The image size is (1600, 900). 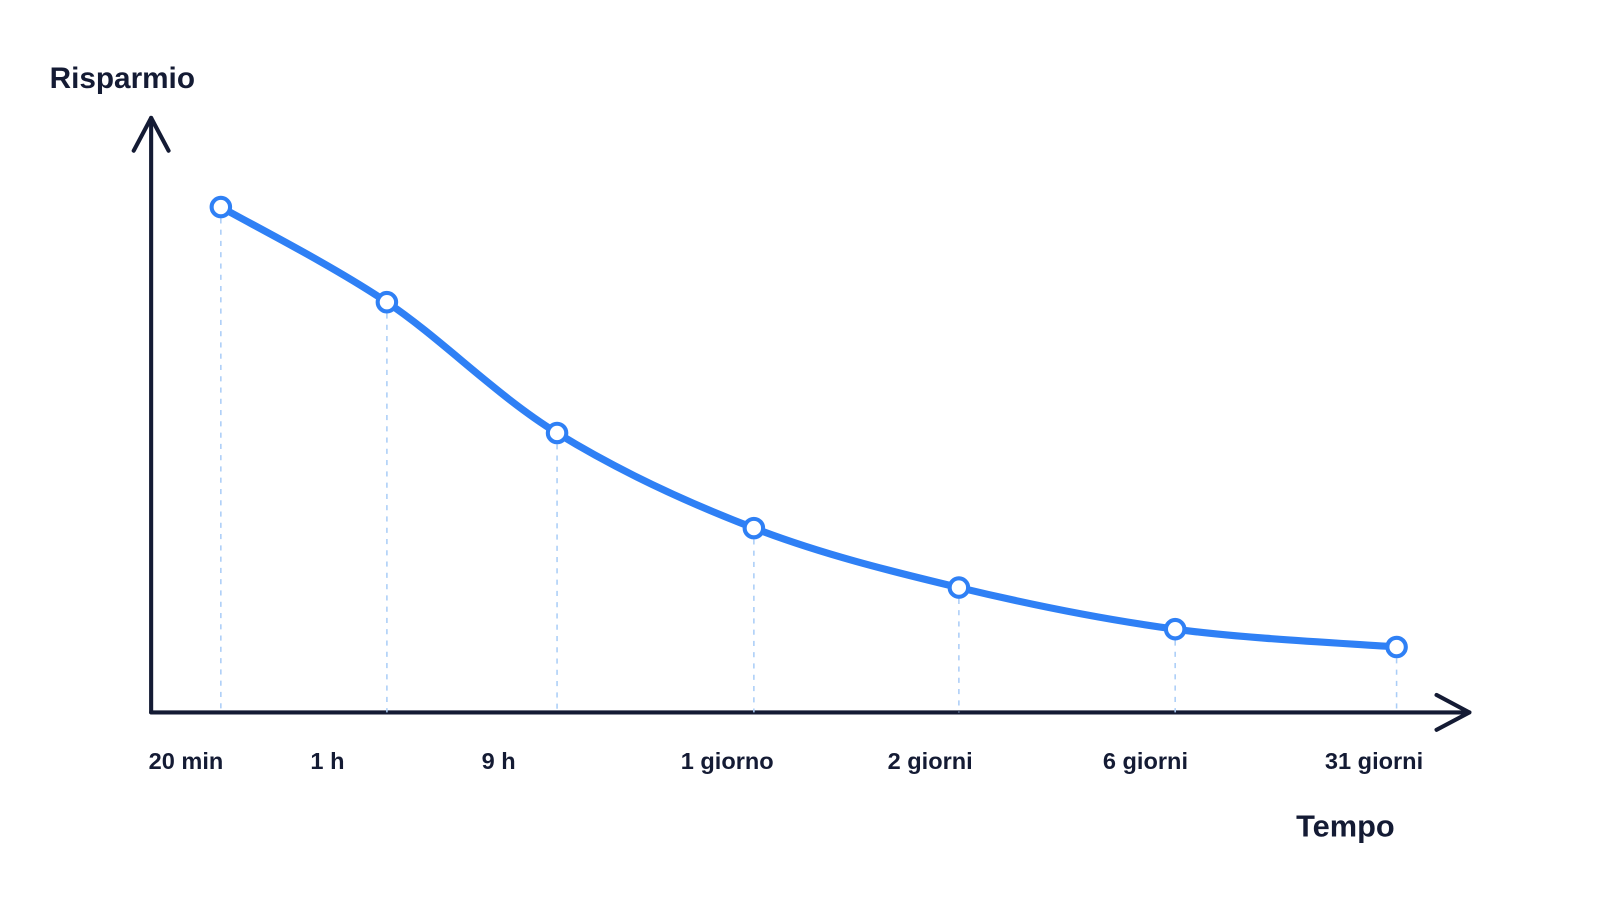 What do you see at coordinates (1145, 761) in the screenshot?
I see `x-tick-label: 6 giorni` at bounding box center [1145, 761].